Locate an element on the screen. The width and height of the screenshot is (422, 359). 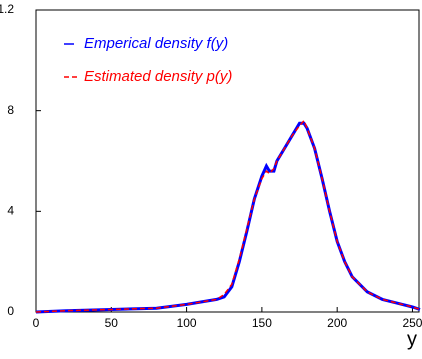
x-tick-label: 150 is located at coordinates (262, 323).